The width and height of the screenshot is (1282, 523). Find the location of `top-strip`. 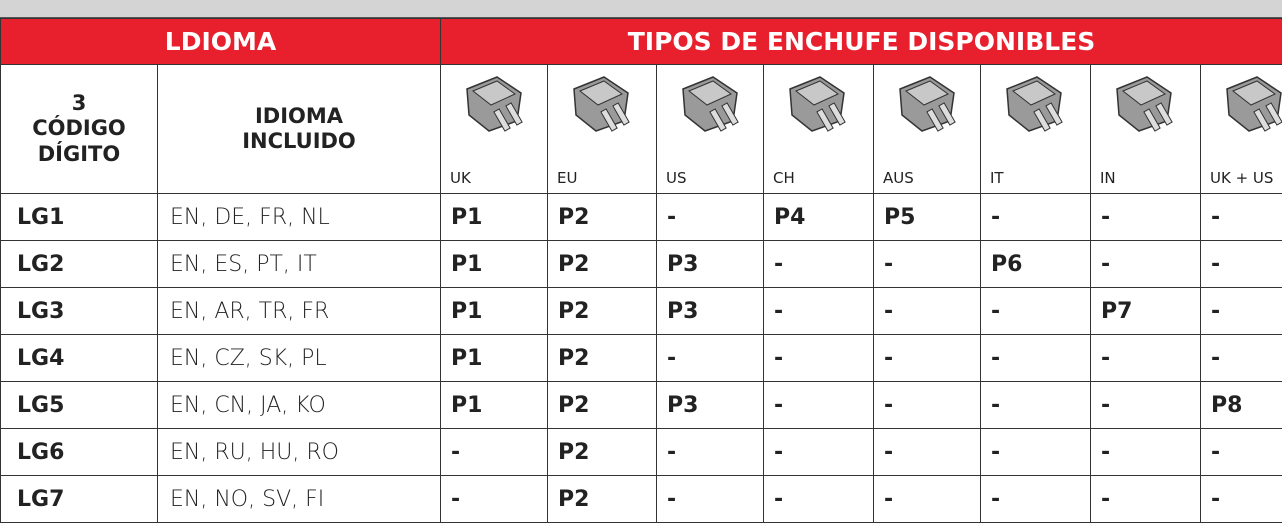

top-strip is located at coordinates (641, 9).